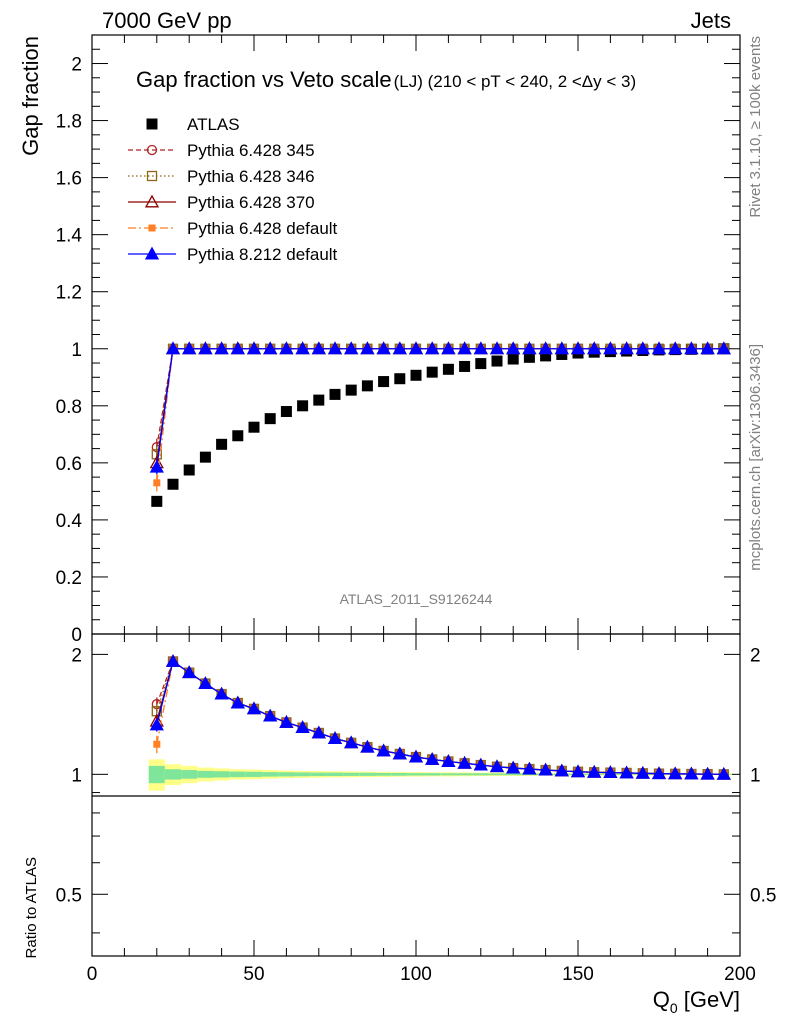  I want to click on ratio-series-pythia-8-212-default, so click(440, 717).